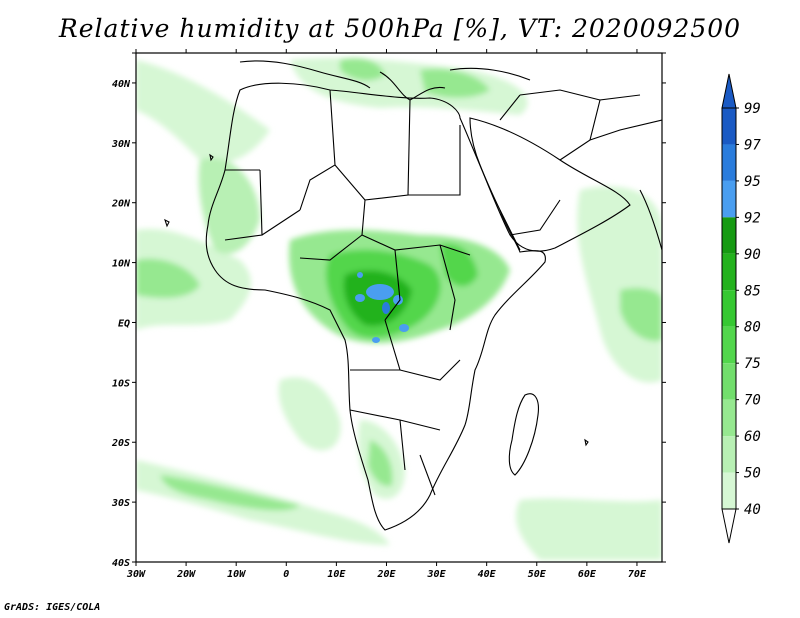  What do you see at coordinates (286, 574) in the screenshot?
I see `x-tick-label: 0` at bounding box center [286, 574].